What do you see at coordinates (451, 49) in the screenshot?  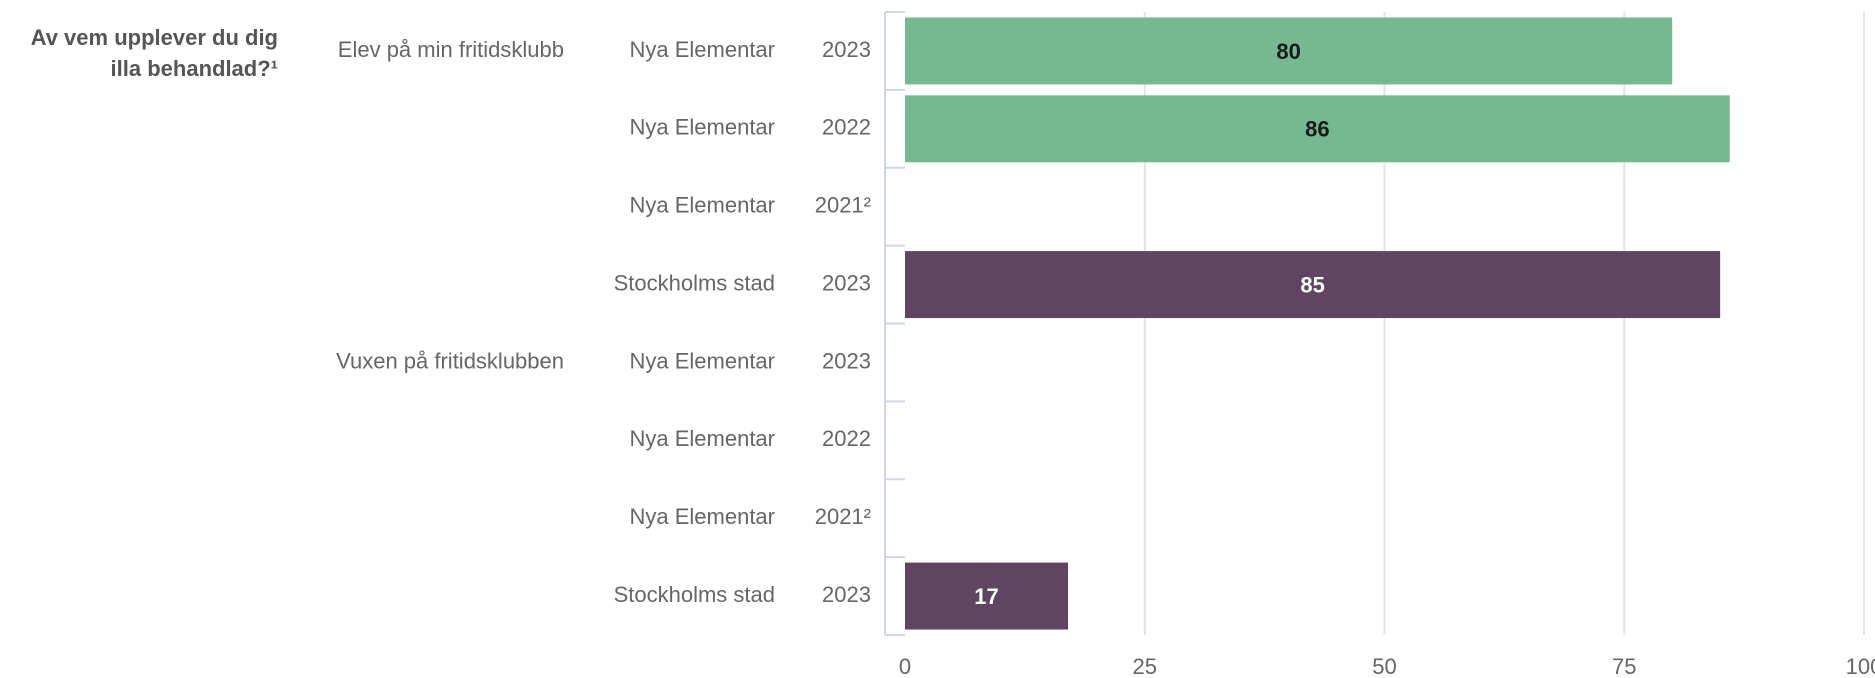 I see `group-label: Elev på min fritidsklubb` at bounding box center [451, 49].